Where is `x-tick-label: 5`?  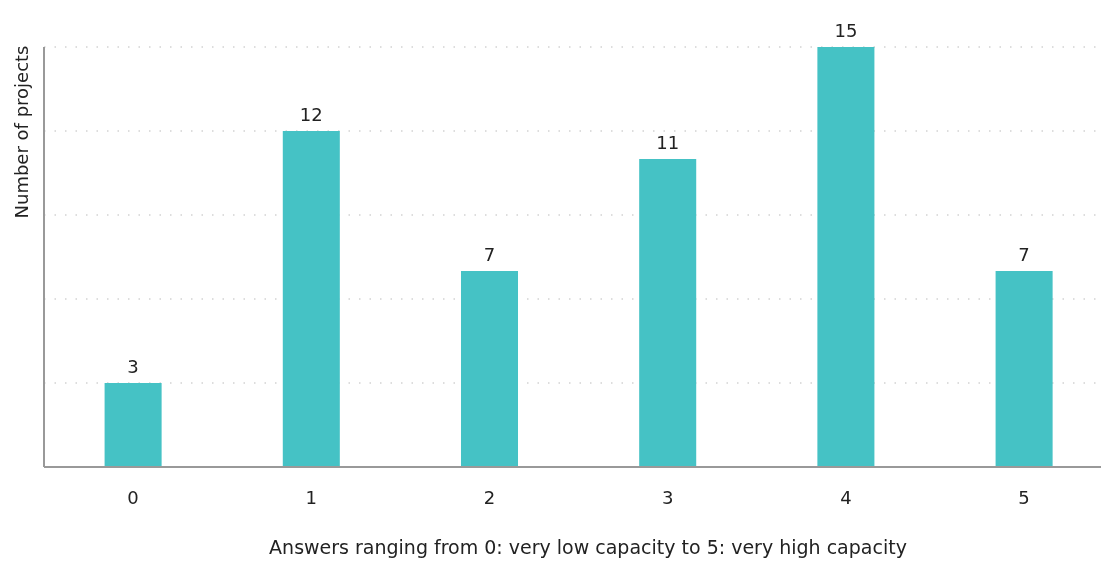
x-tick-label: 5 is located at coordinates (1024, 497).